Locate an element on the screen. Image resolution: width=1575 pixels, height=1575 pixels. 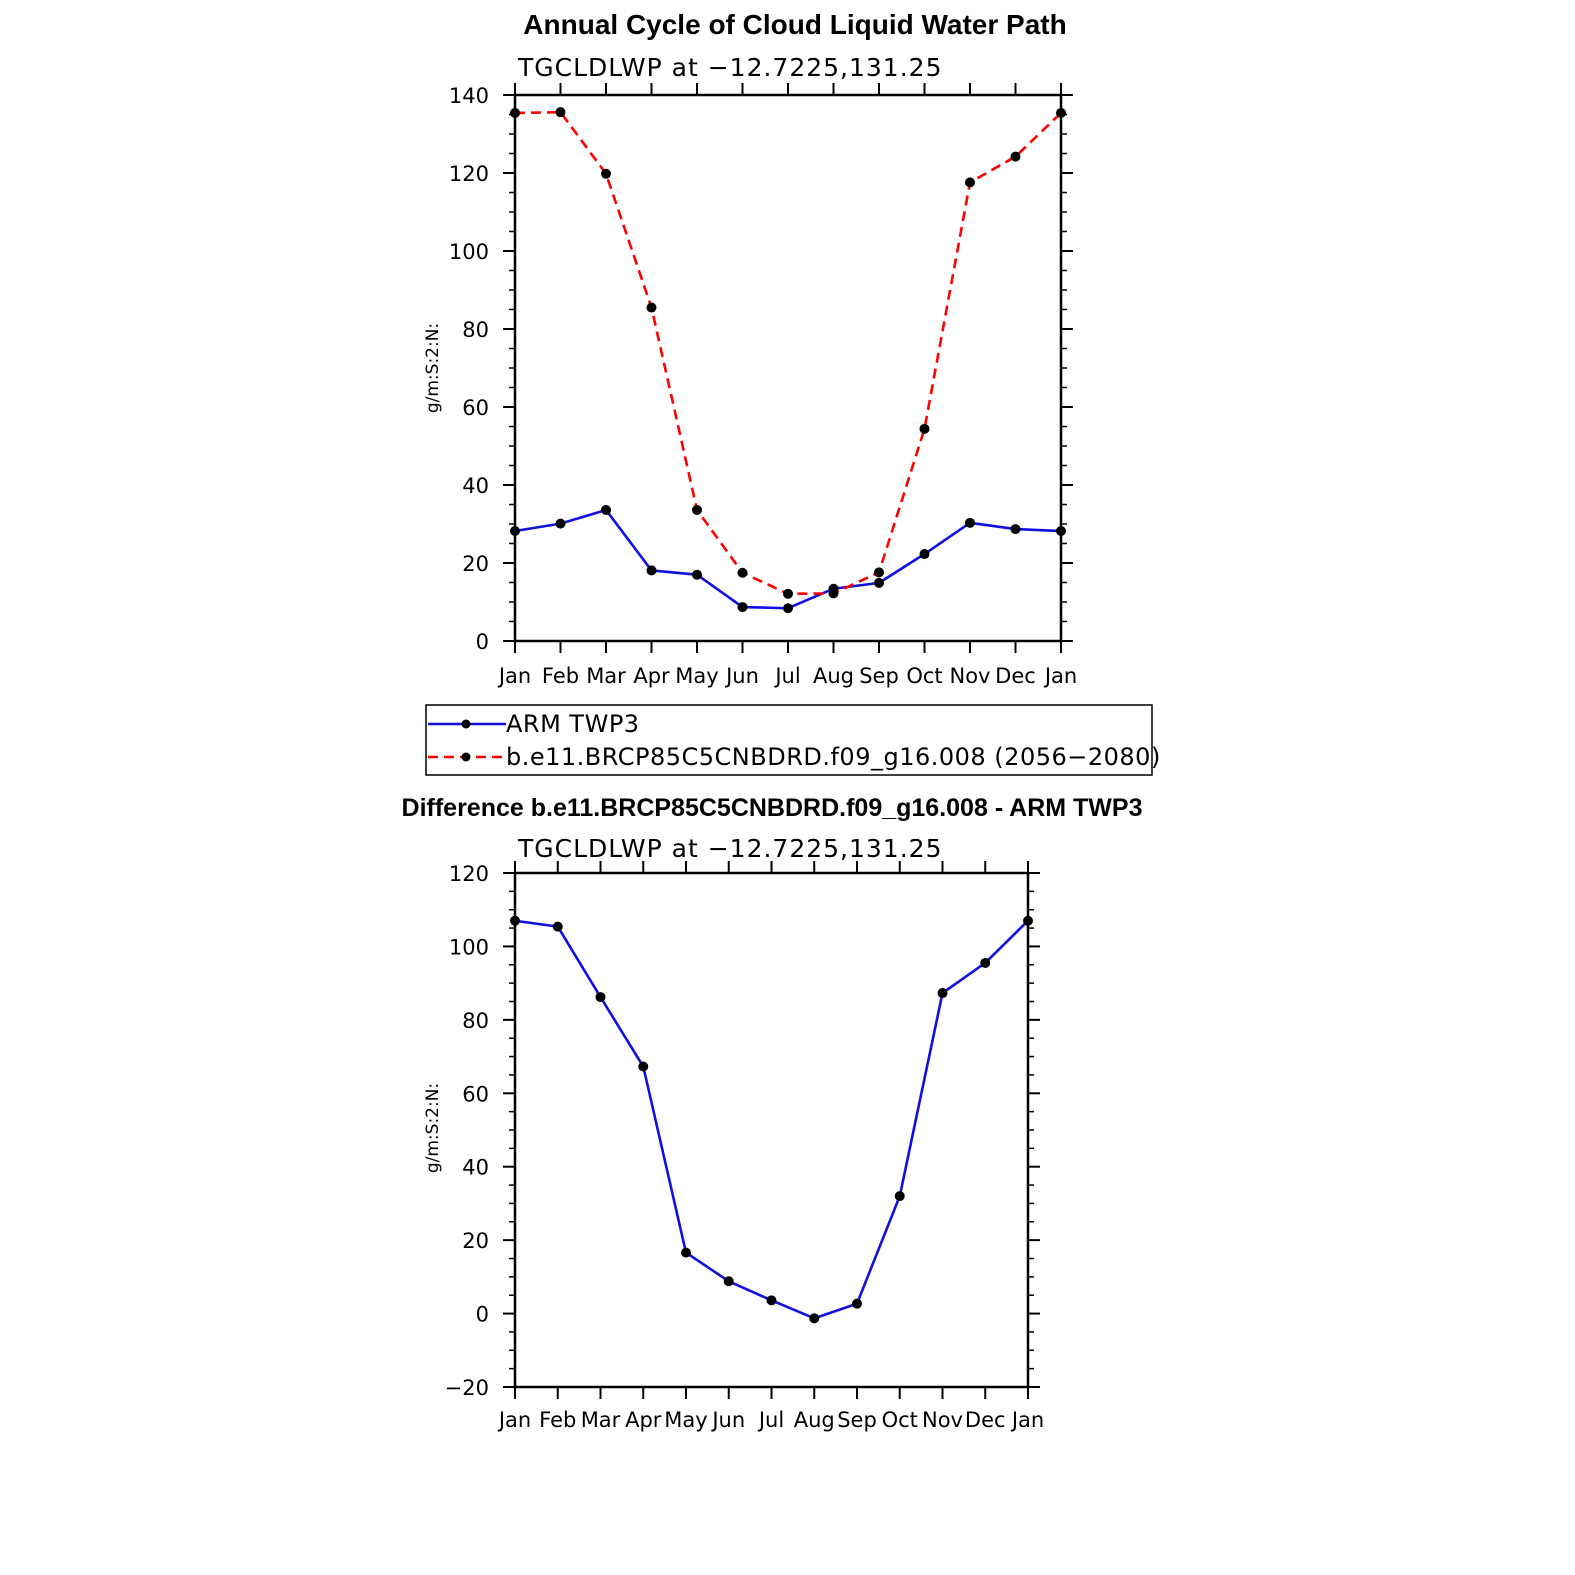
legend-model-marker is located at coordinates (466, 757).